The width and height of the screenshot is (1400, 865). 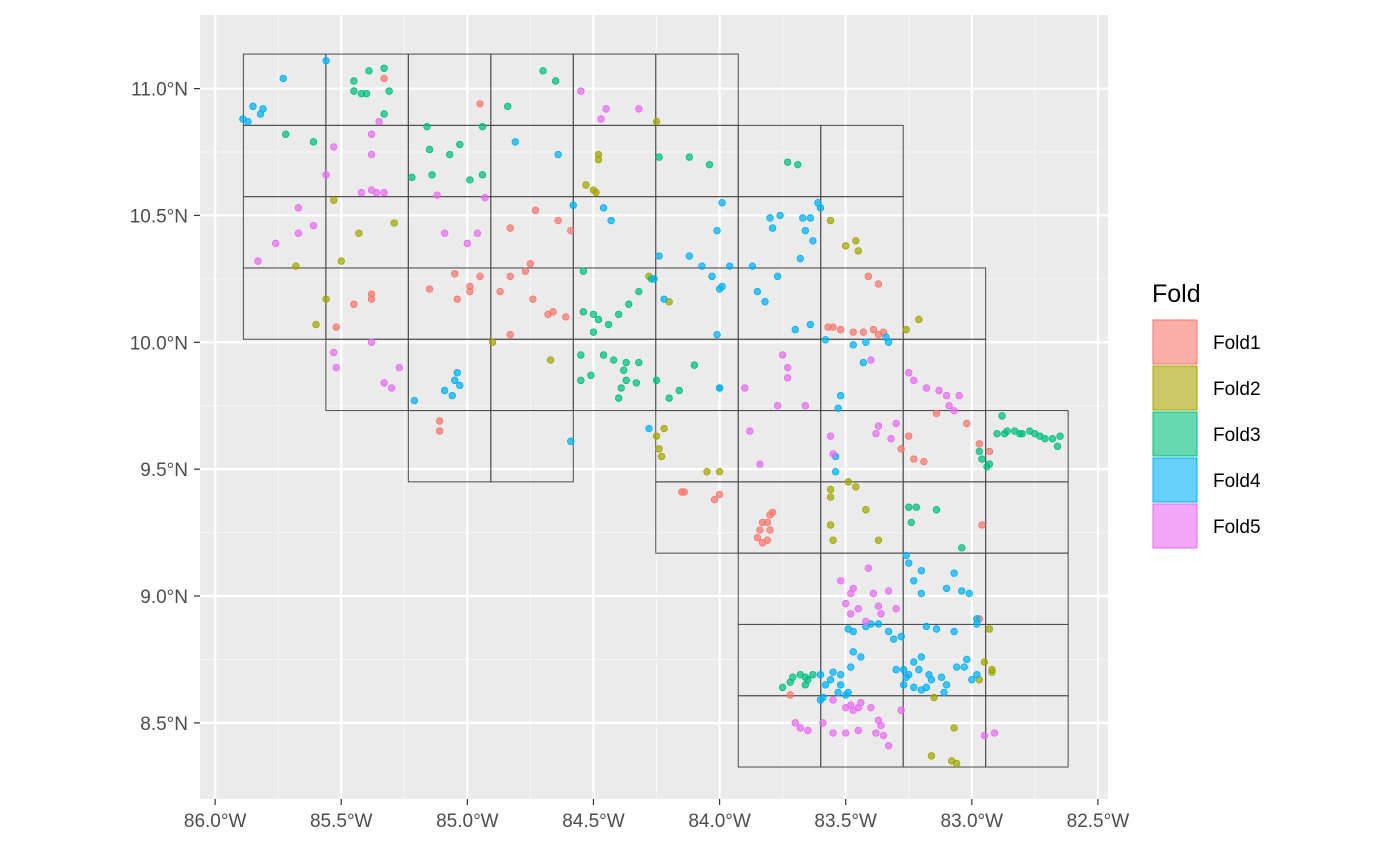 I want to click on x-tick-label: 84.5°W, so click(x=593, y=821).